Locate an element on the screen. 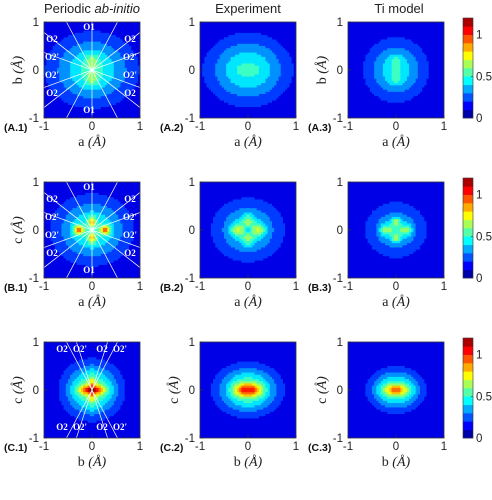  colorbar-tick-label: 1 is located at coordinates (479, 356).